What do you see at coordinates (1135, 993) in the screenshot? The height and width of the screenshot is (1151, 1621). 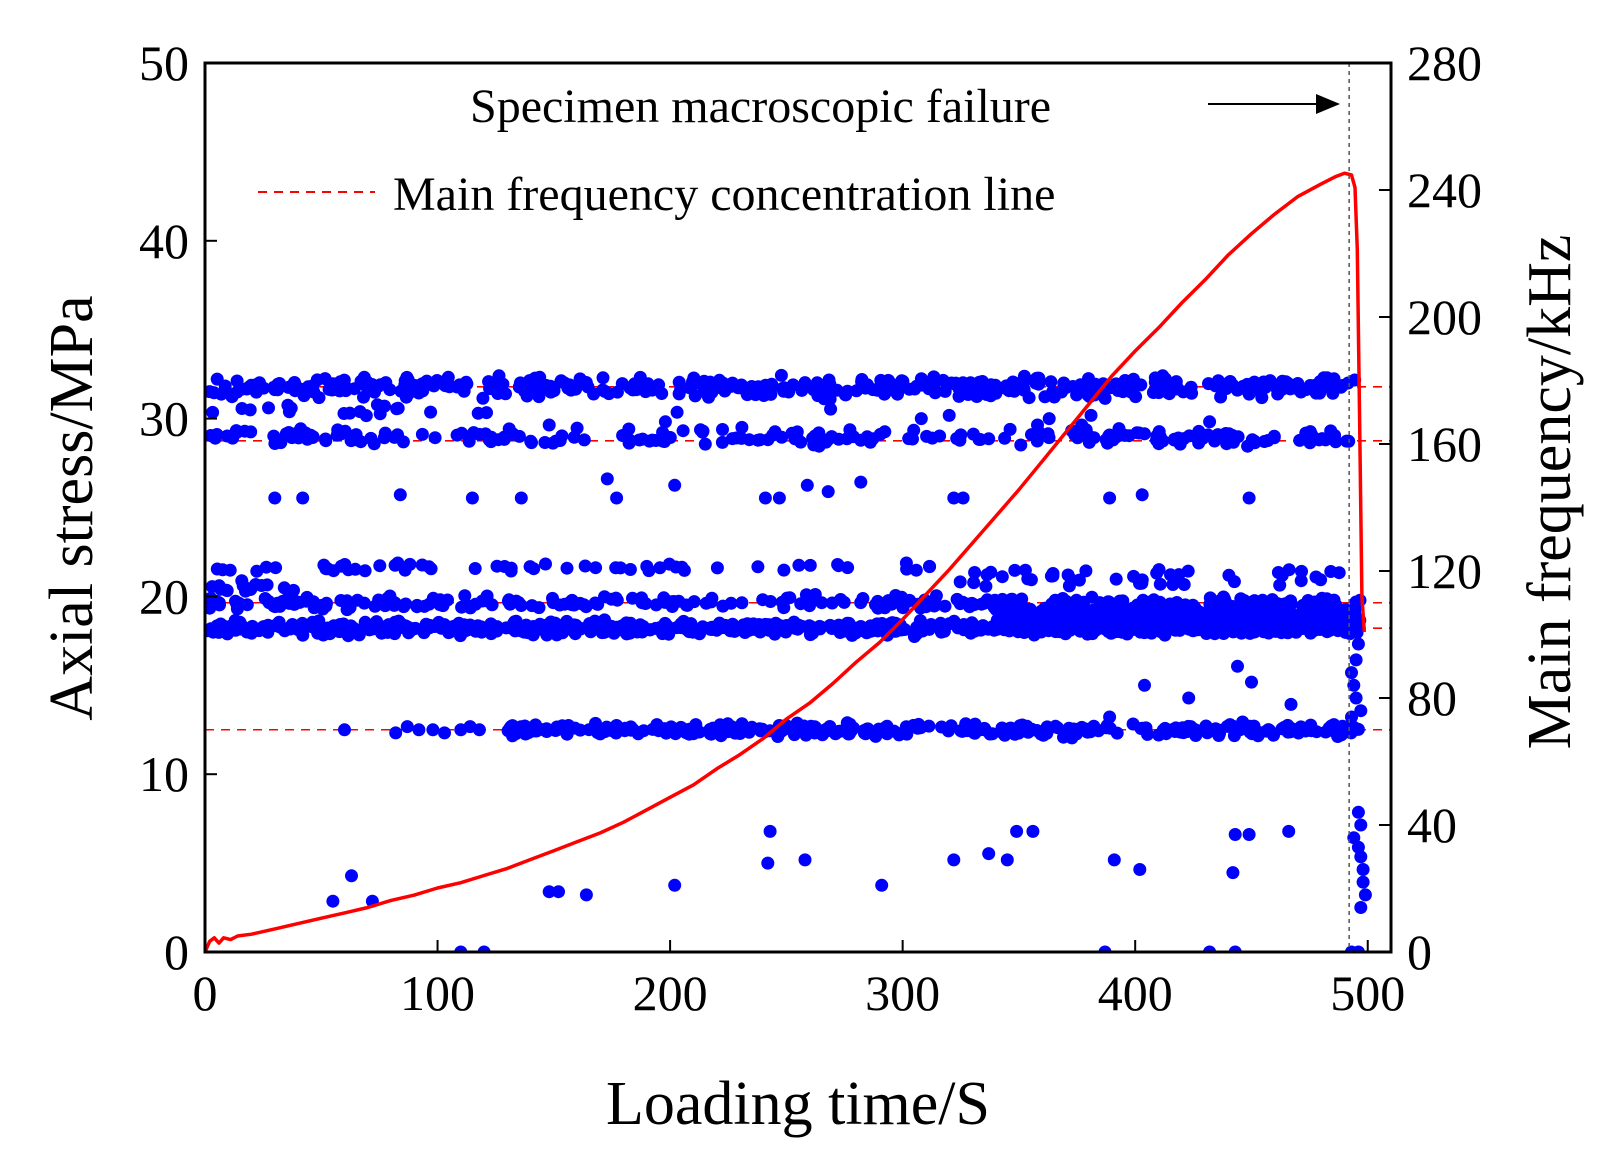 I see `x-tick-label: 400` at bounding box center [1135, 993].